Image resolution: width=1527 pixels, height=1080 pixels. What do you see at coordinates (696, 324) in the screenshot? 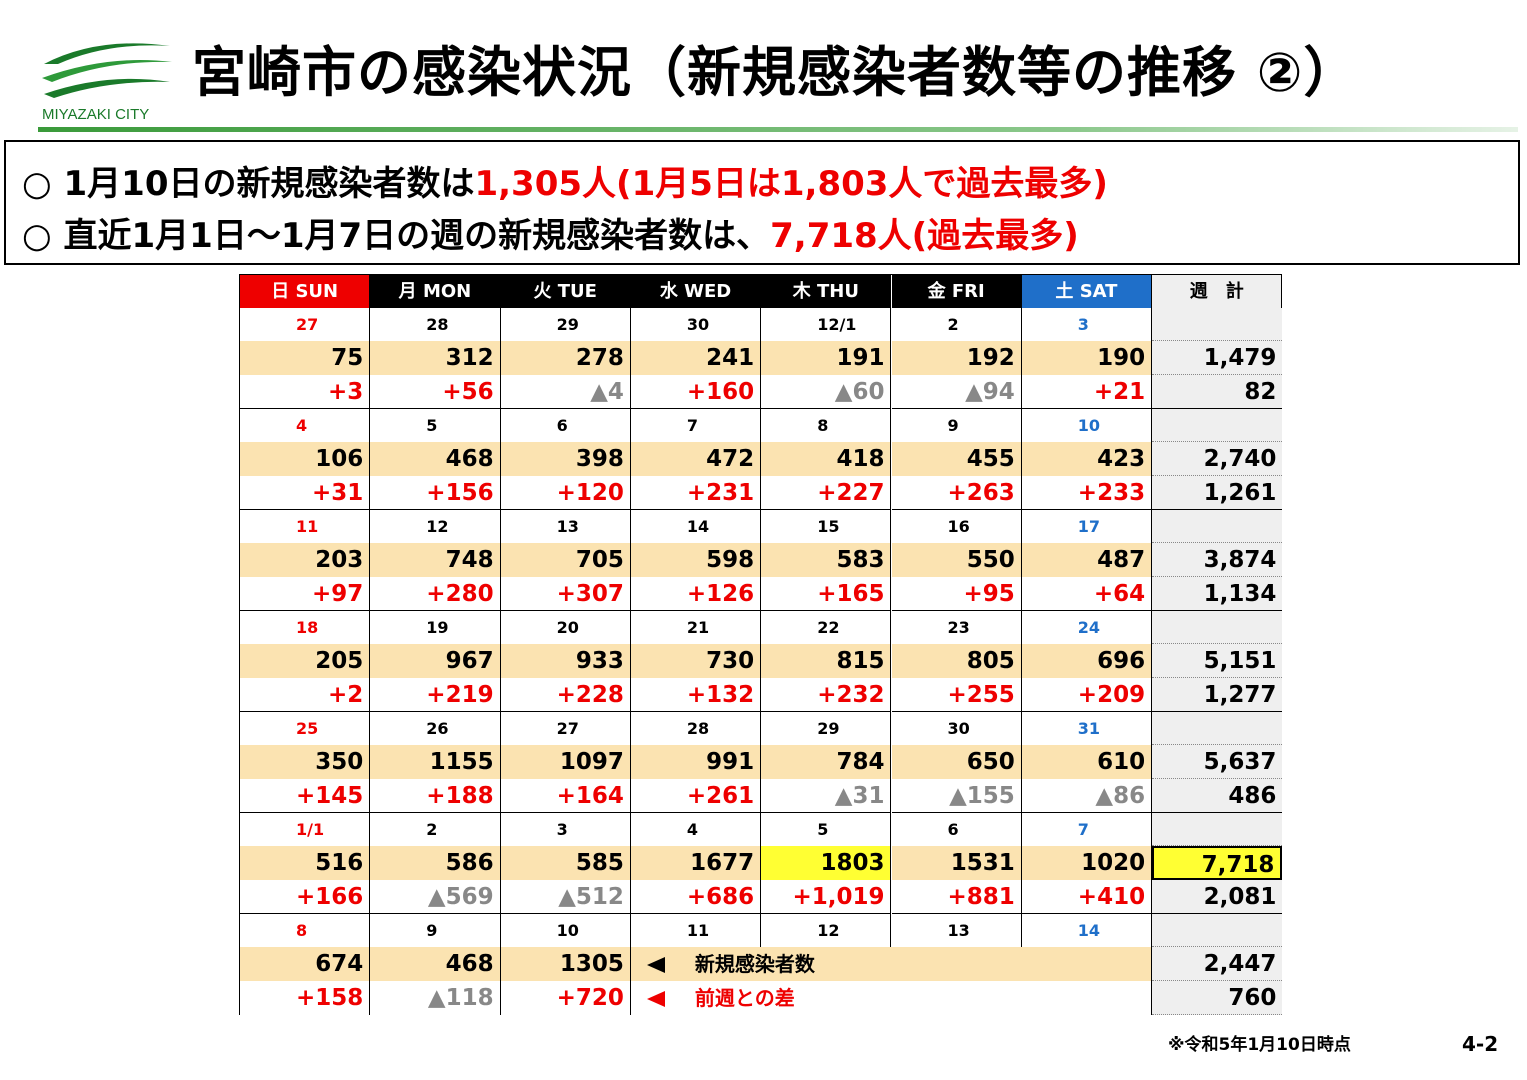
I see `date: 30` at bounding box center [696, 324].